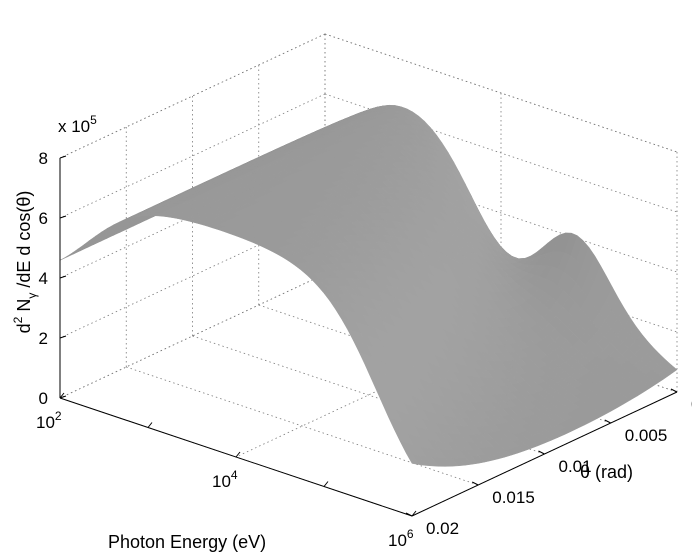  What do you see at coordinates (43, 338) in the screenshot?
I see `z-tick-label: 2` at bounding box center [43, 338].